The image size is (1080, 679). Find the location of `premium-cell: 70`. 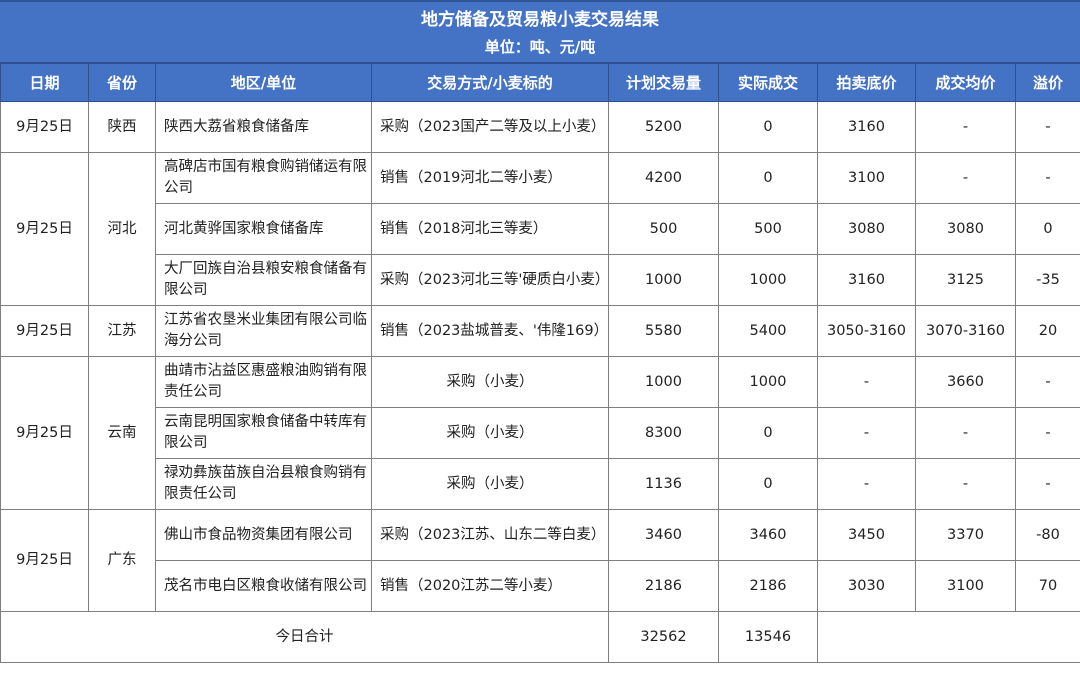

premium-cell: 70 is located at coordinates (1047, 586).